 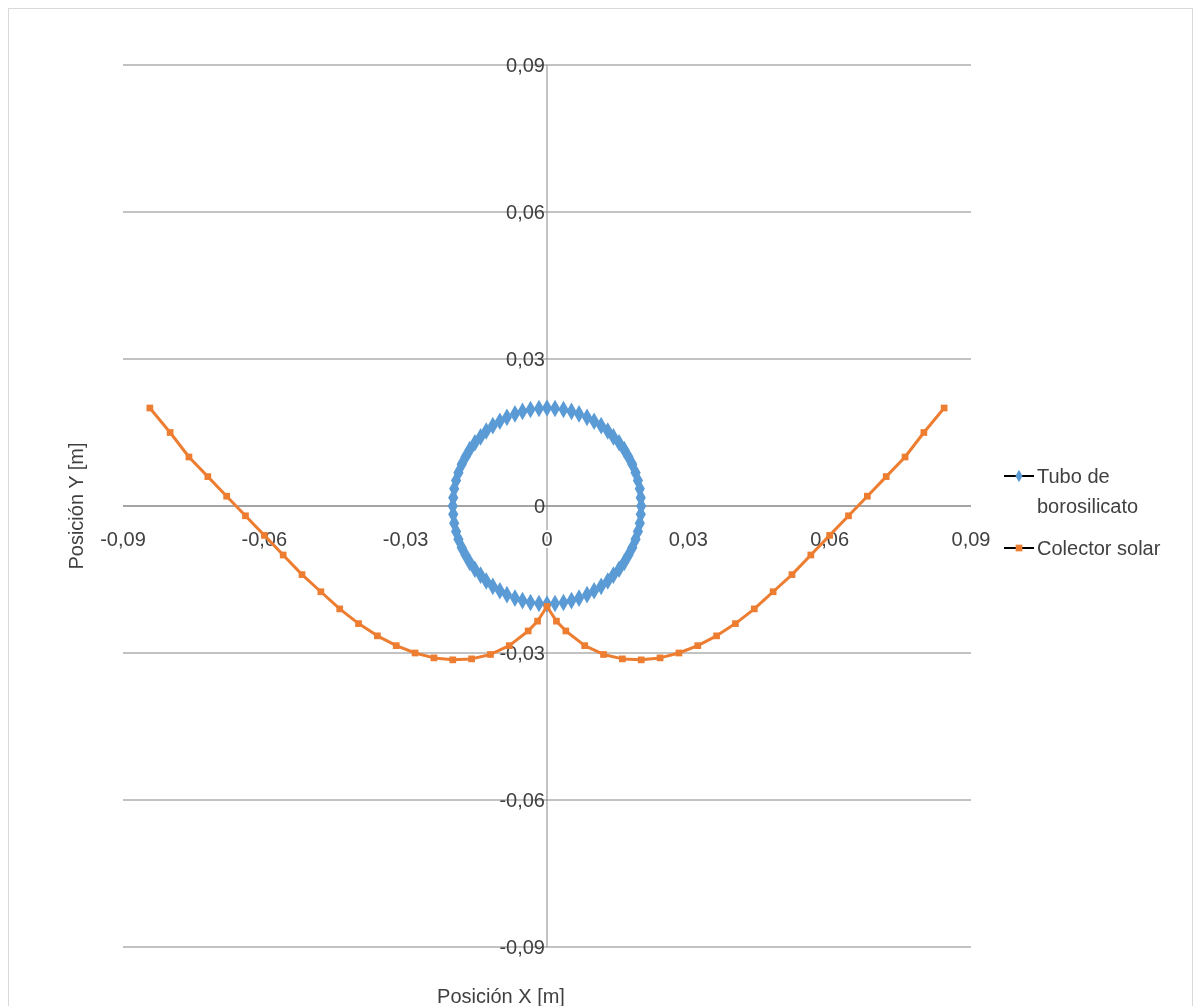 I want to click on y-tick-label: 0,03, so click(x=525, y=359).